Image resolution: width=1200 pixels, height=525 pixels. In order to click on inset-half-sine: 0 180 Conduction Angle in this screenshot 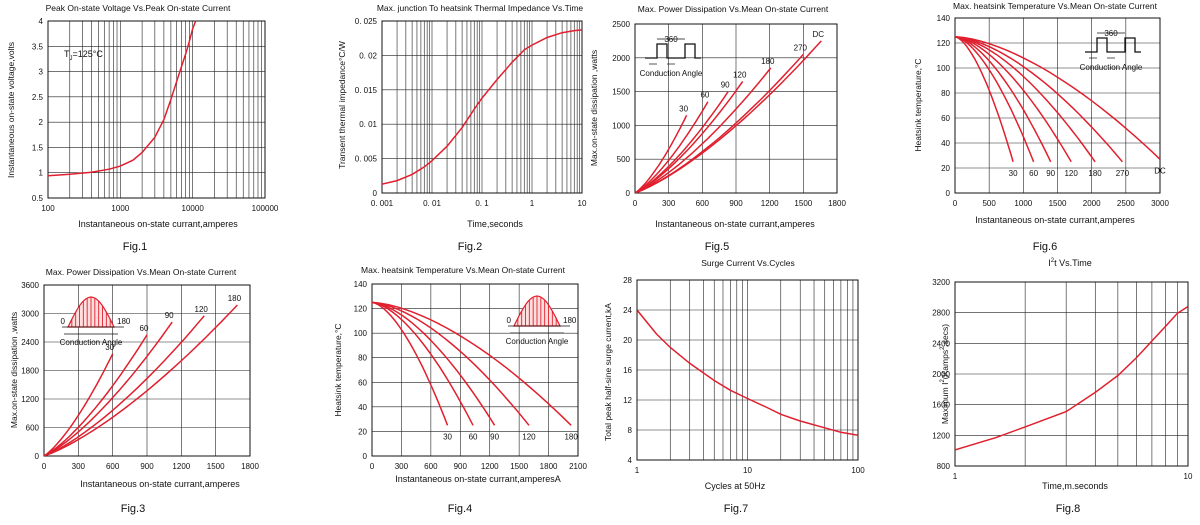, I will do `click(541, 320)`.